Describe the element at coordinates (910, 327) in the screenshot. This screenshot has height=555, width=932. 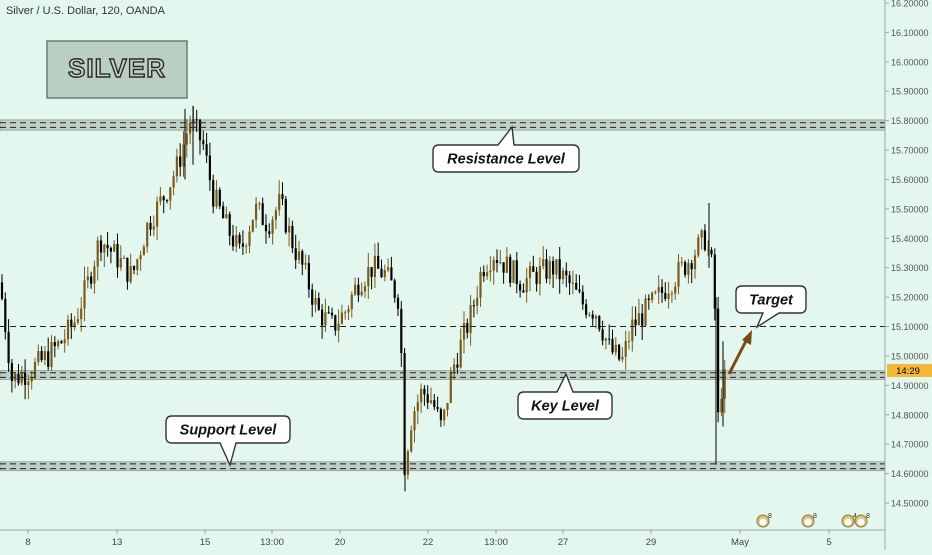
I see `price-tick-label: 15.10000` at that location.